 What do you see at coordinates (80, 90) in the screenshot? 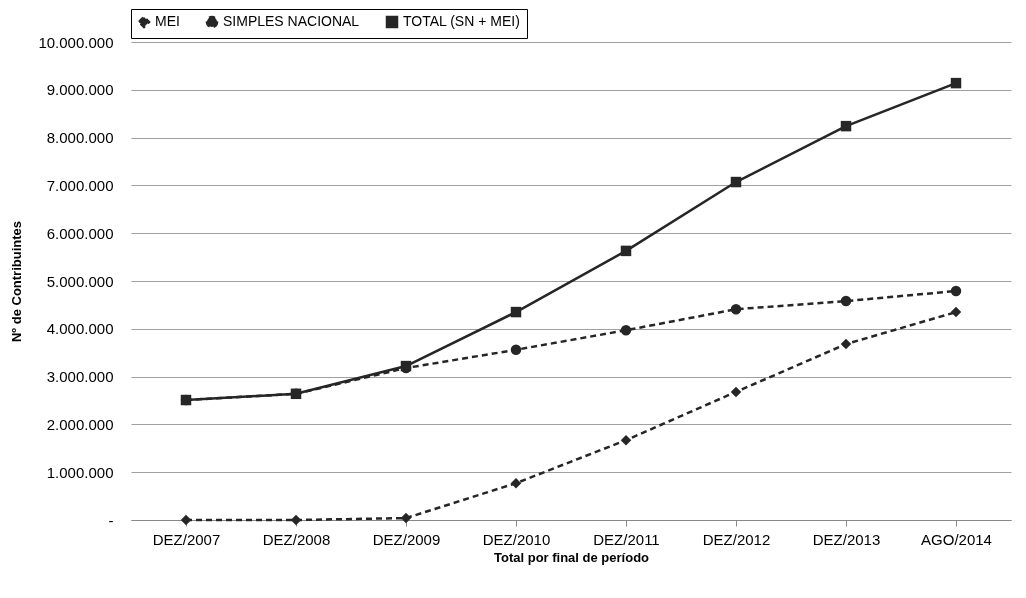
I see `y-tick-label: 9.000.000` at bounding box center [80, 90].